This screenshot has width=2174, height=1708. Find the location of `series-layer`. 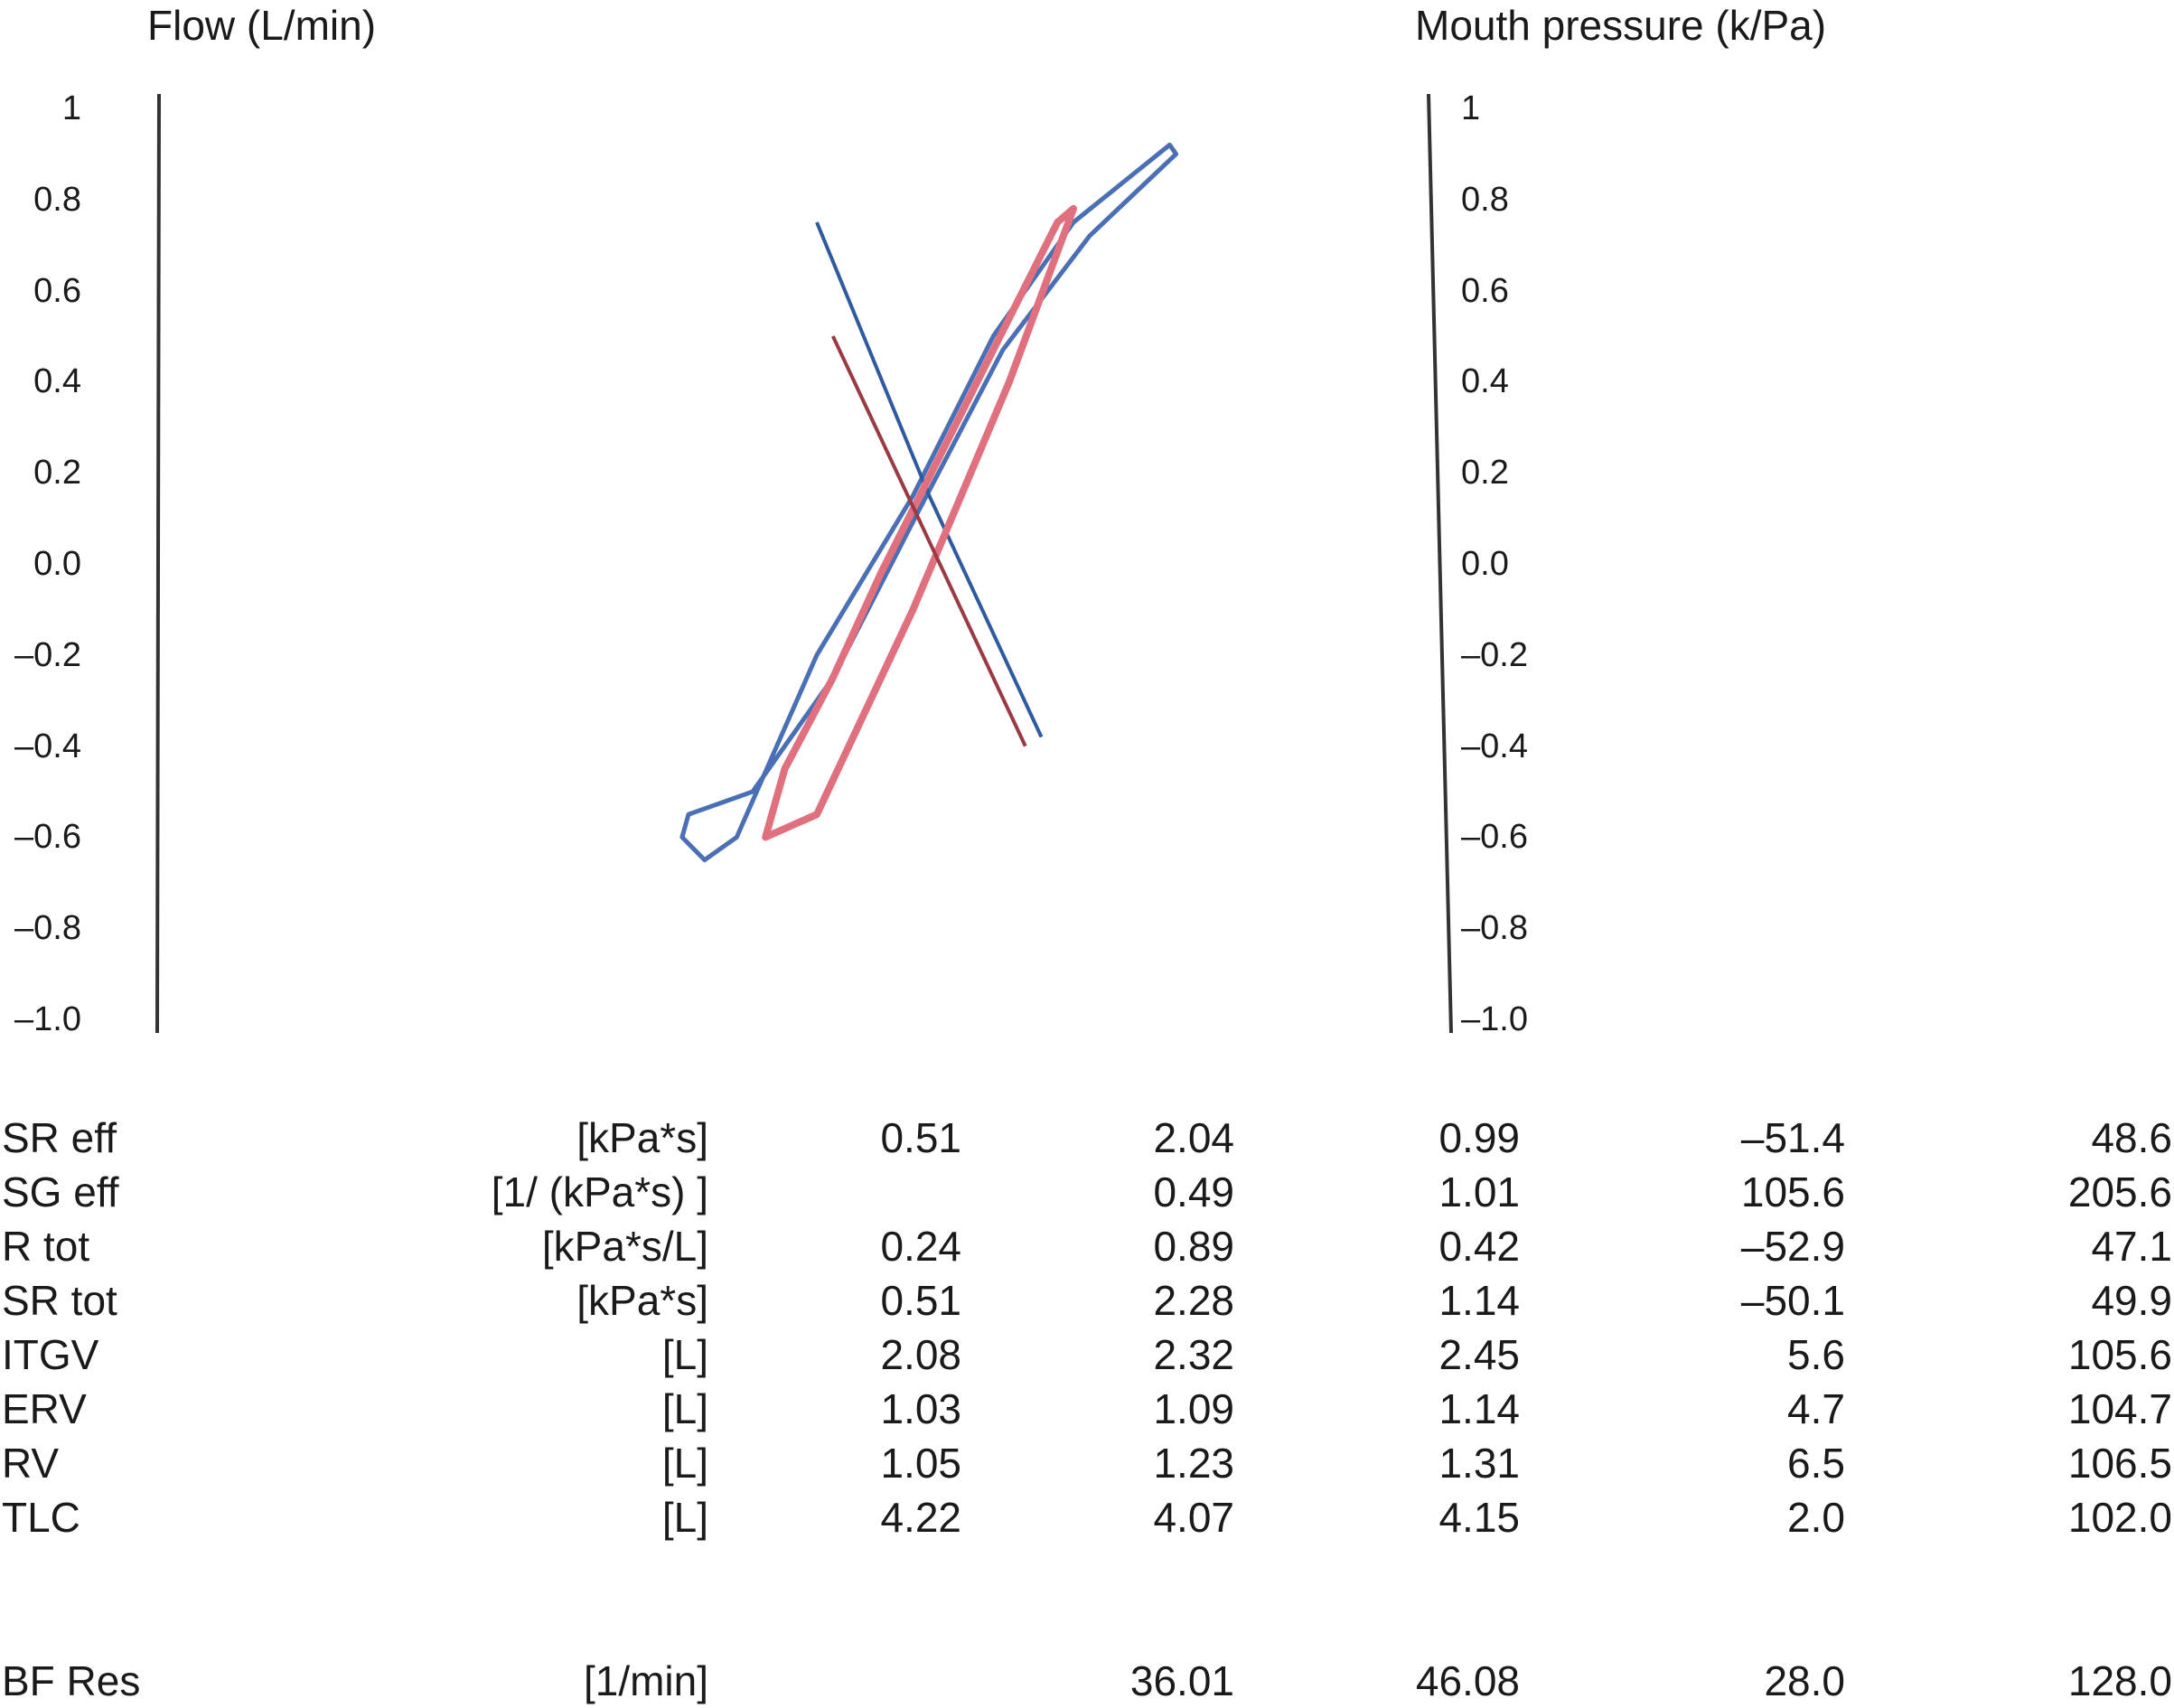

series-layer is located at coordinates (929, 502).